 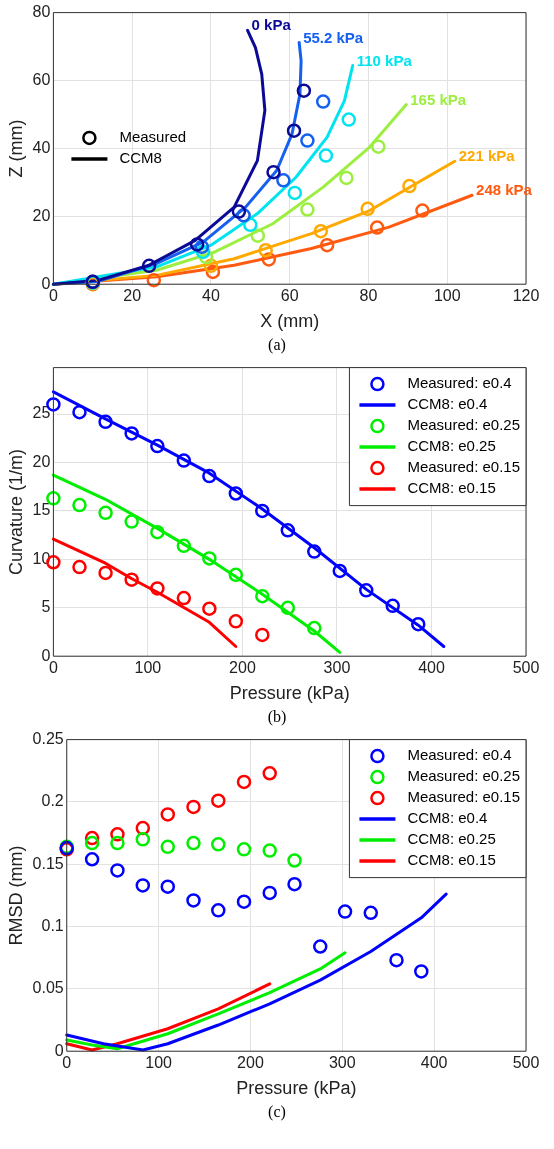 What do you see at coordinates (41, 413) in the screenshot?
I see `y-tick-label: 25` at bounding box center [41, 413].